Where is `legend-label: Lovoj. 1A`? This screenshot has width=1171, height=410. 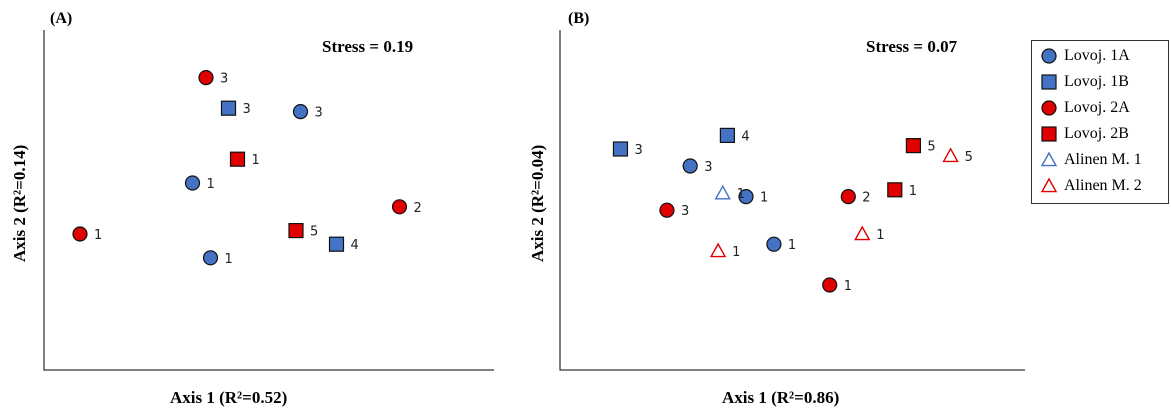 legend-label: Lovoj. 1A is located at coordinates (1097, 55).